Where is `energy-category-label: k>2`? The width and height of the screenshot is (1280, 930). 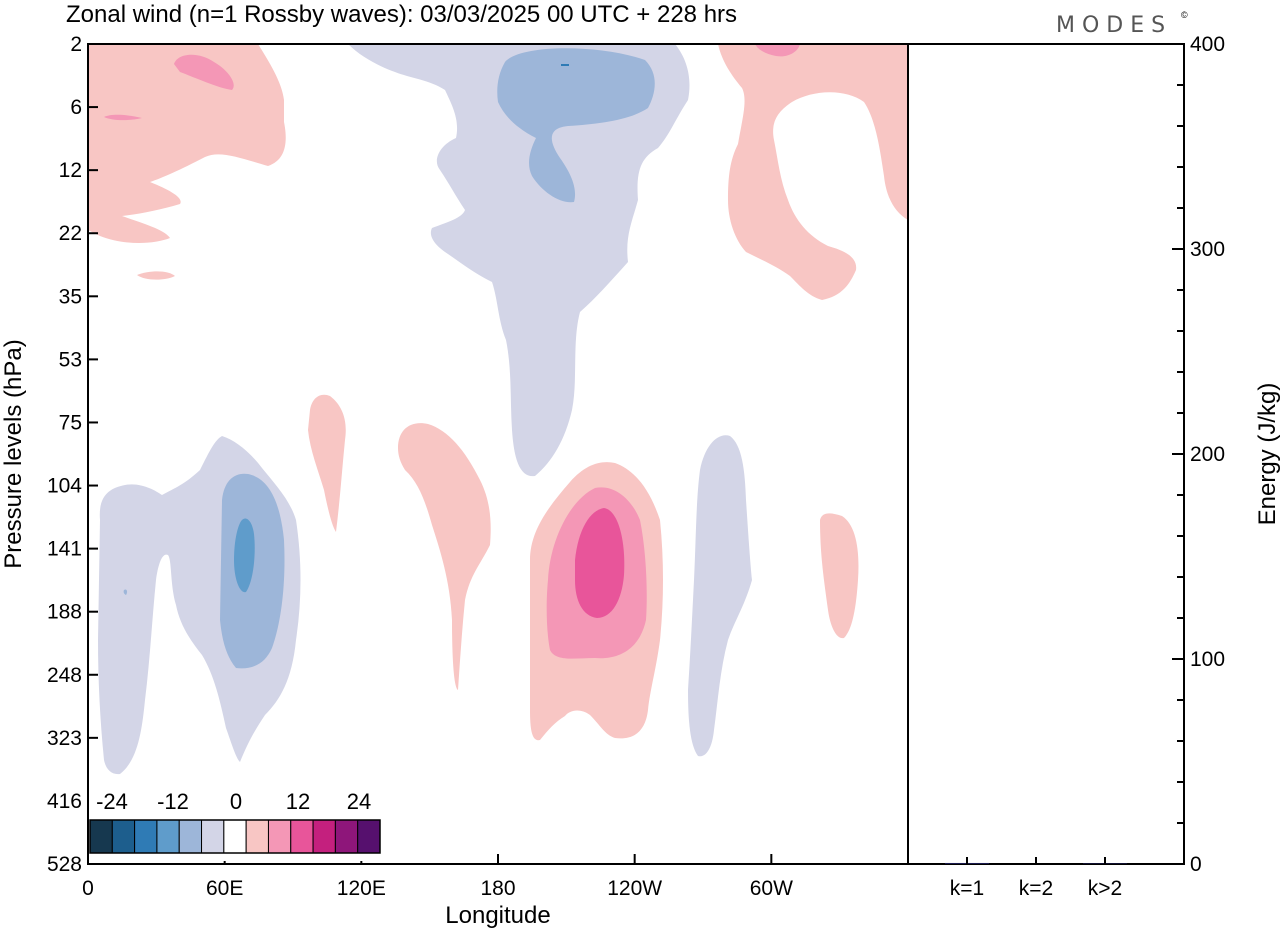 energy-category-label: k>2 is located at coordinates (1105, 888).